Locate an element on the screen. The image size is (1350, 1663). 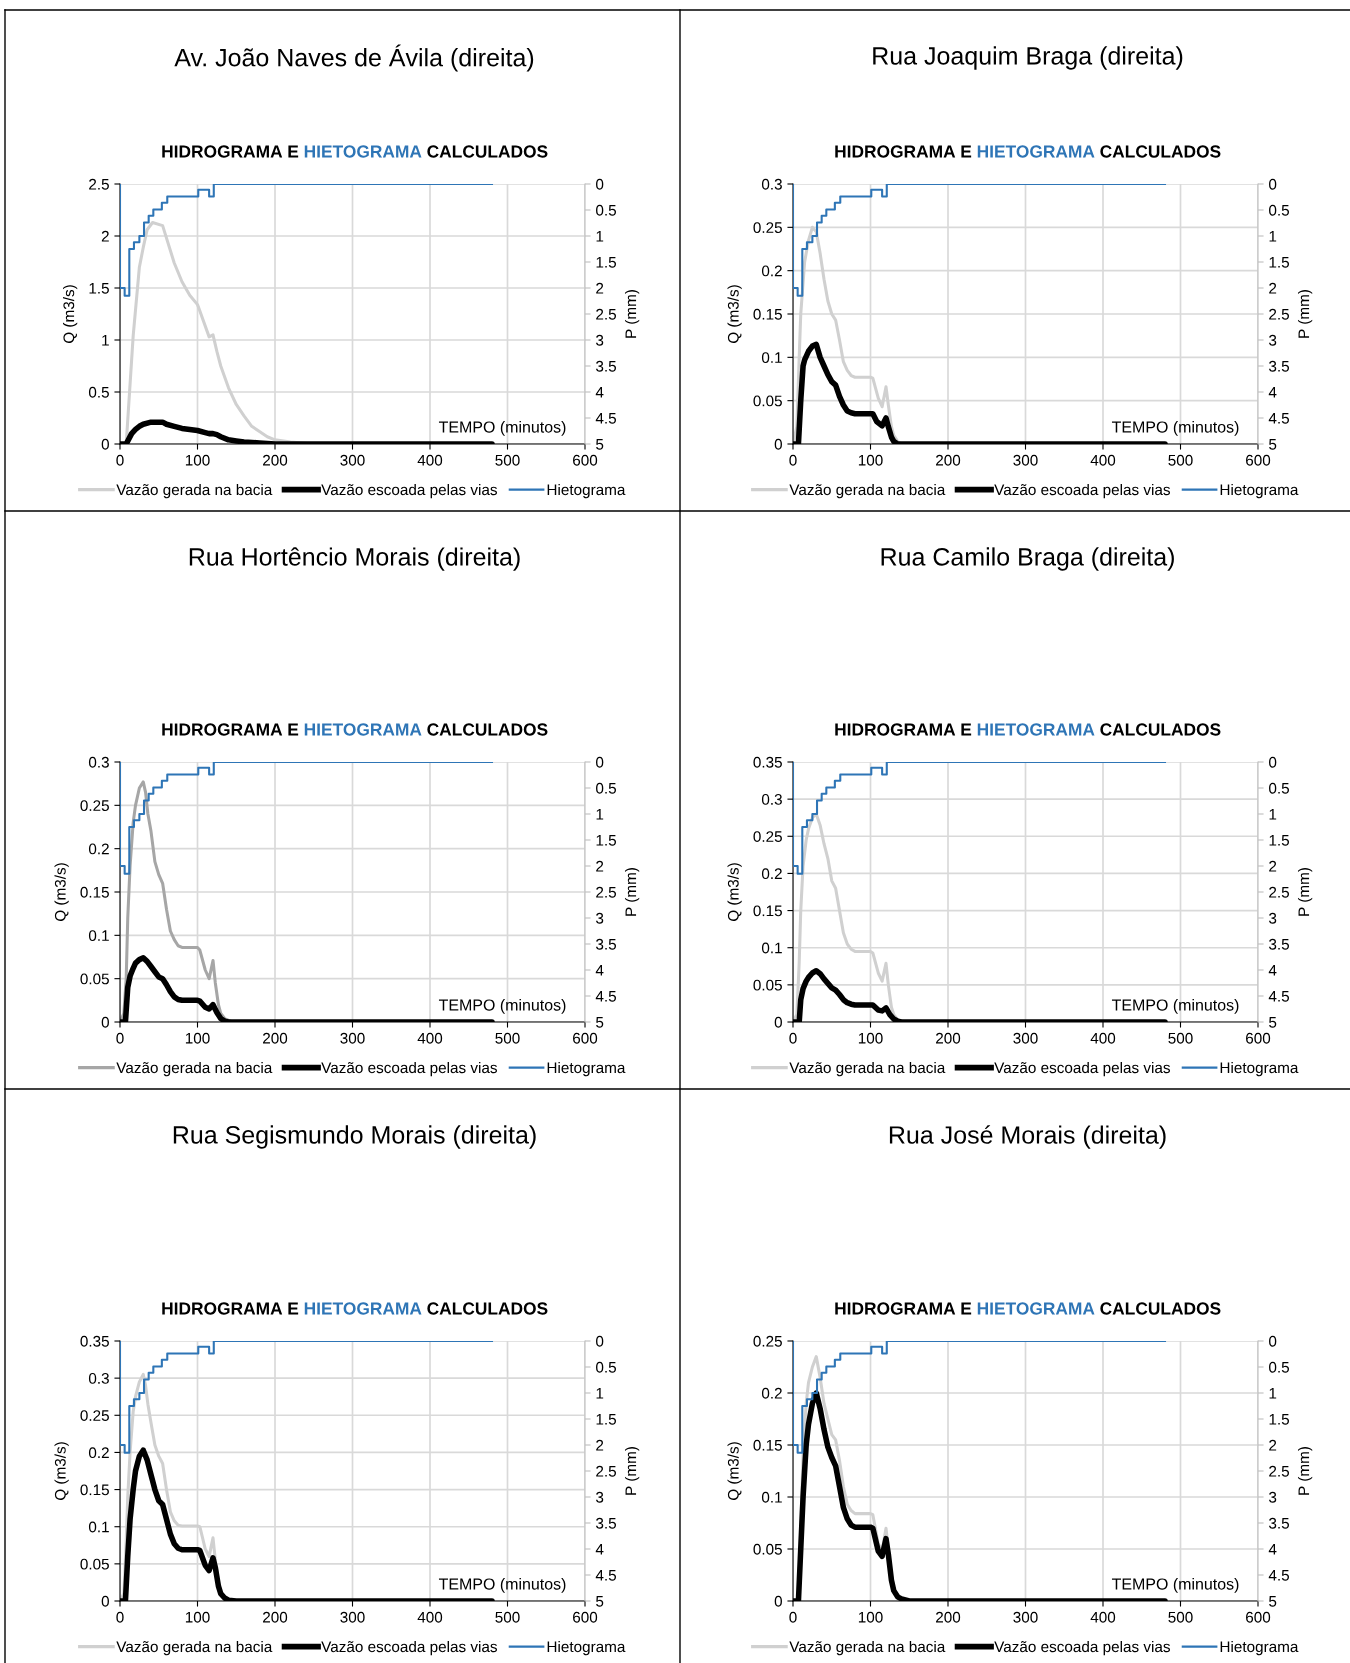
y-tick-label: 0.2 is located at coordinates (771, 271).